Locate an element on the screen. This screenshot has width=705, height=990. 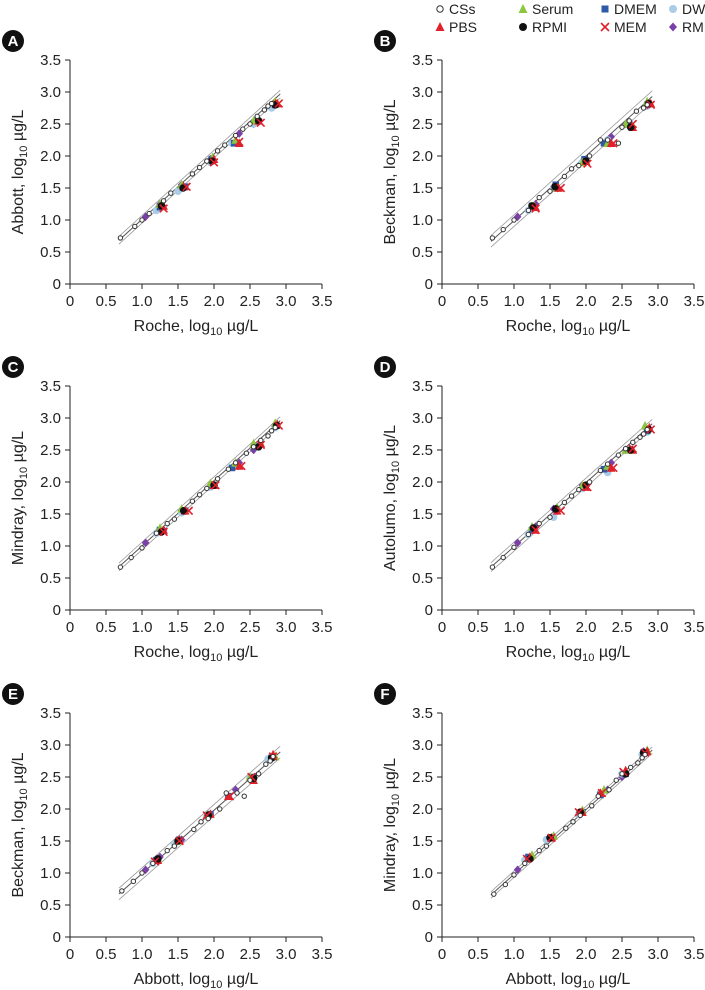
legend-marker-serum is located at coordinates (523, 8).